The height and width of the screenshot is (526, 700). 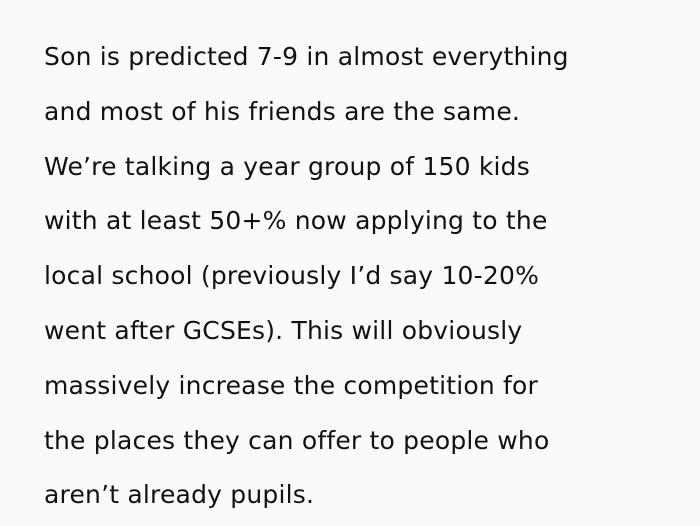 What do you see at coordinates (296, 221) in the screenshot?
I see `text-line: with at least 50+% now applying to the` at bounding box center [296, 221].